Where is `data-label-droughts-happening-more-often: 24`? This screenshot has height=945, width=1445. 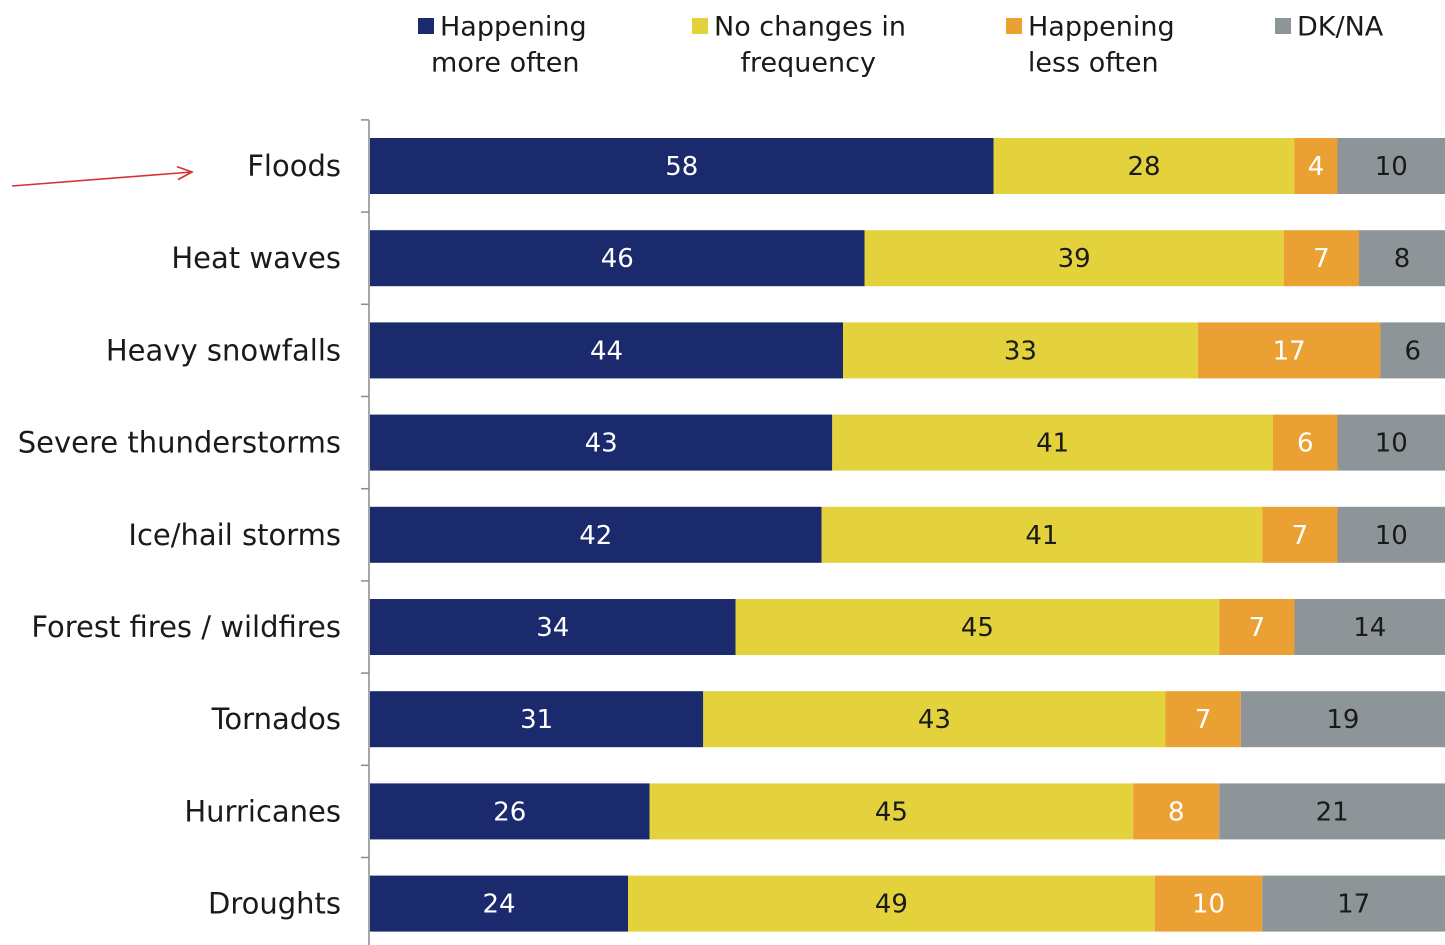
data-label-droughts-happening-more-often: 24 is located at coordinates (498, 905).